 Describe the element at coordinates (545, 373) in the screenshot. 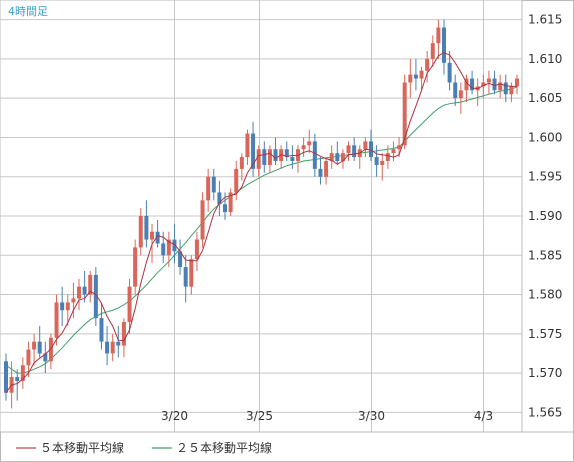

I see `y-tick-label: 1.570` at that location.